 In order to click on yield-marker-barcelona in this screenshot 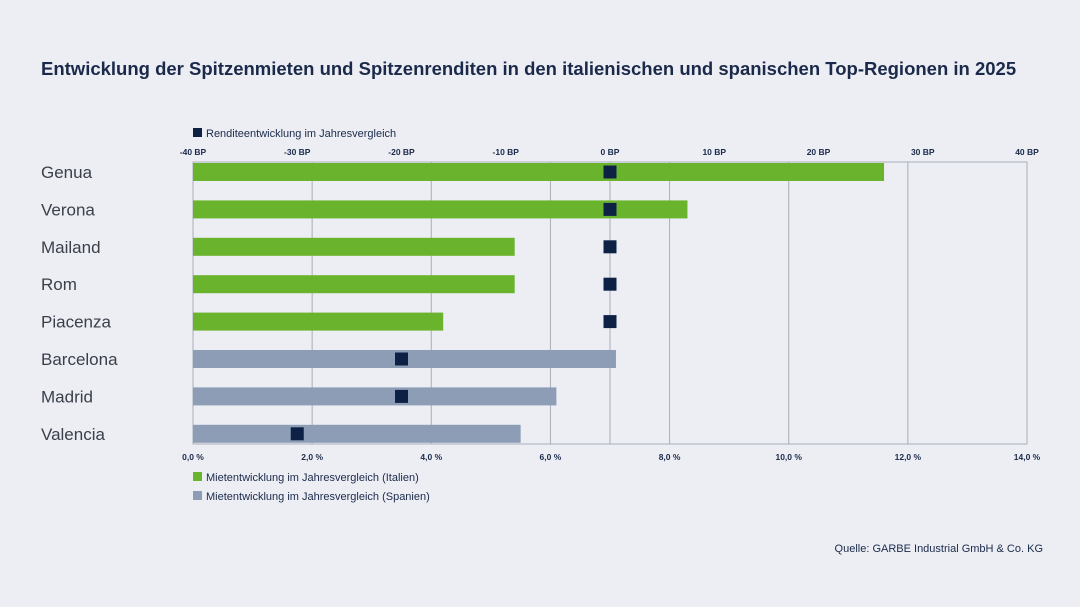, I will do `click(401, 359)`.